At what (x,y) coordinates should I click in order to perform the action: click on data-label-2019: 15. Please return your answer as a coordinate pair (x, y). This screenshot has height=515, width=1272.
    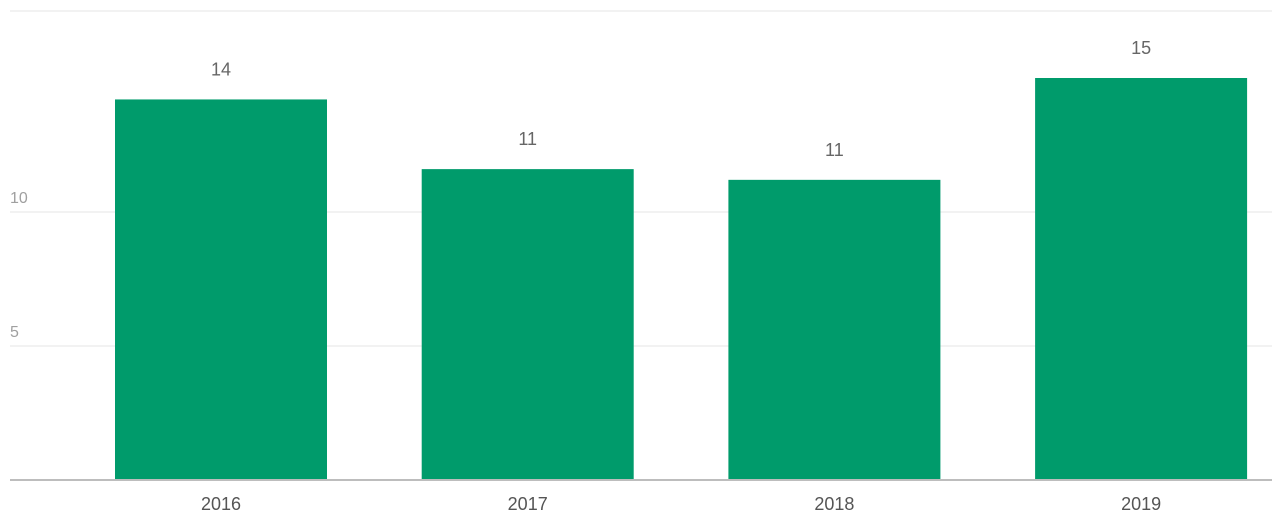
    Looking at the image, I should click on (1141, 48).